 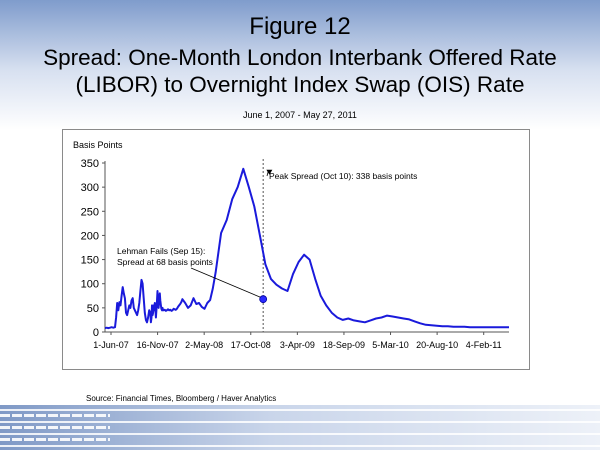 What do you see at coordinates (90, 188) in the screenshot?
I see `y-tick-label: 300` at bounding box center [90, 188].